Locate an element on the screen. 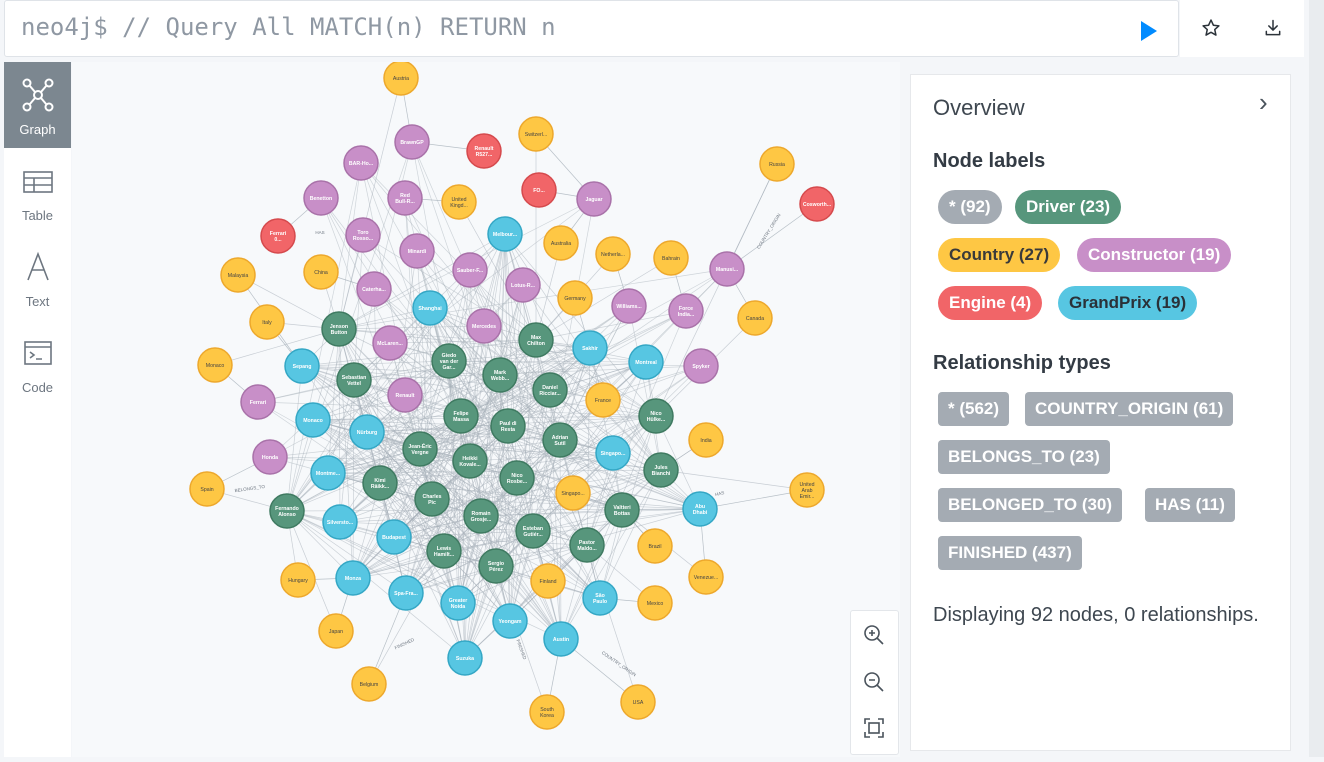  graph-node-driver: Valtteri Bottas is located at coordinates (622, 510).